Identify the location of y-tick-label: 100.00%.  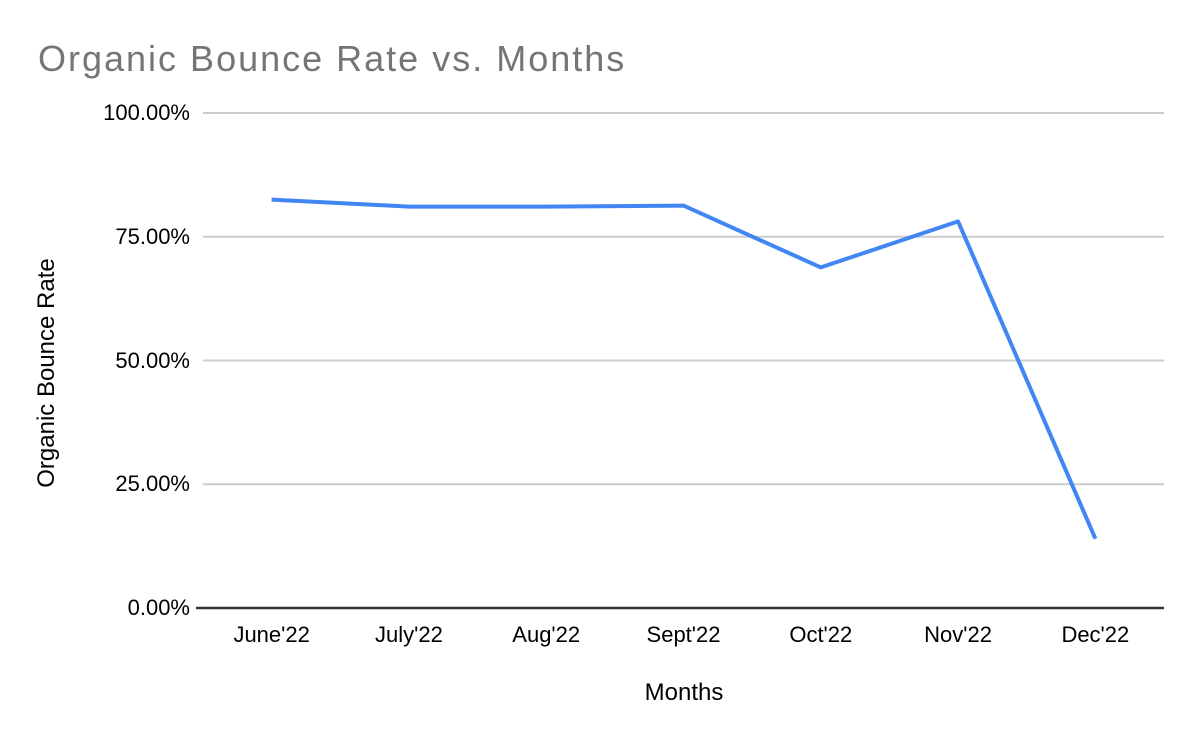
(146, 112).